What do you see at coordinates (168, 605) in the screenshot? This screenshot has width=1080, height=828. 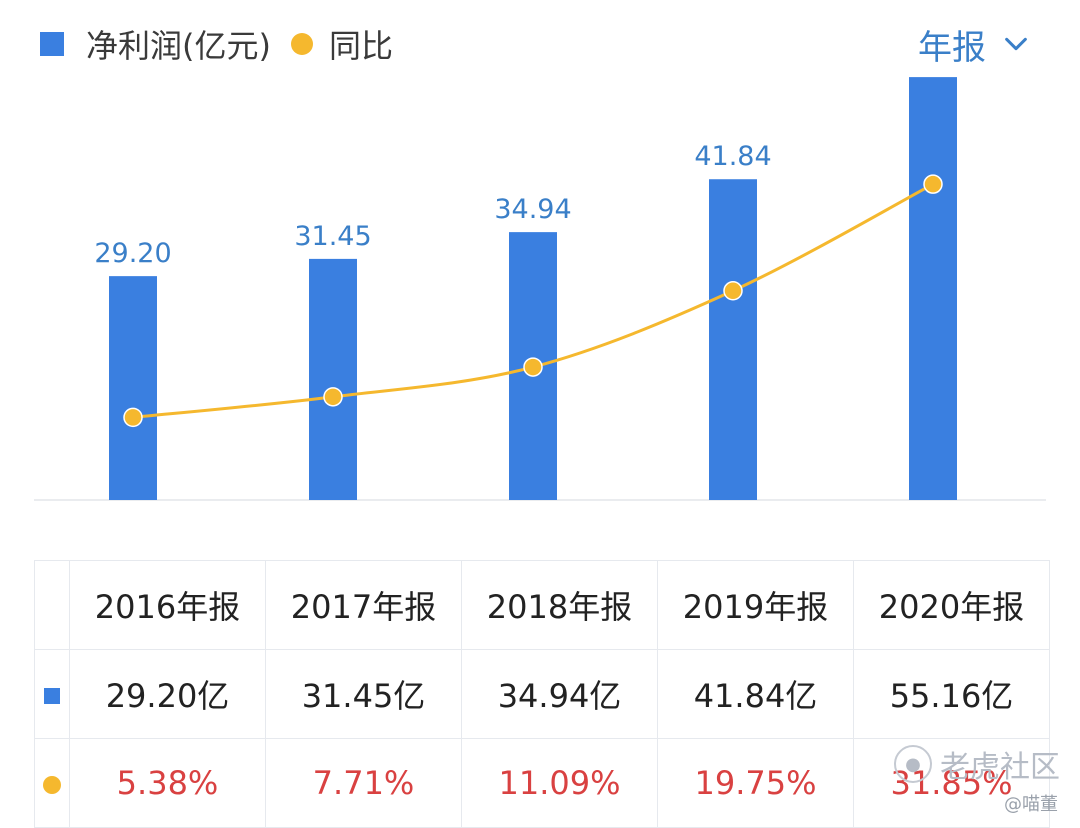 I see `table-header-2016: 2016年报` at bounding box center [168, 605].